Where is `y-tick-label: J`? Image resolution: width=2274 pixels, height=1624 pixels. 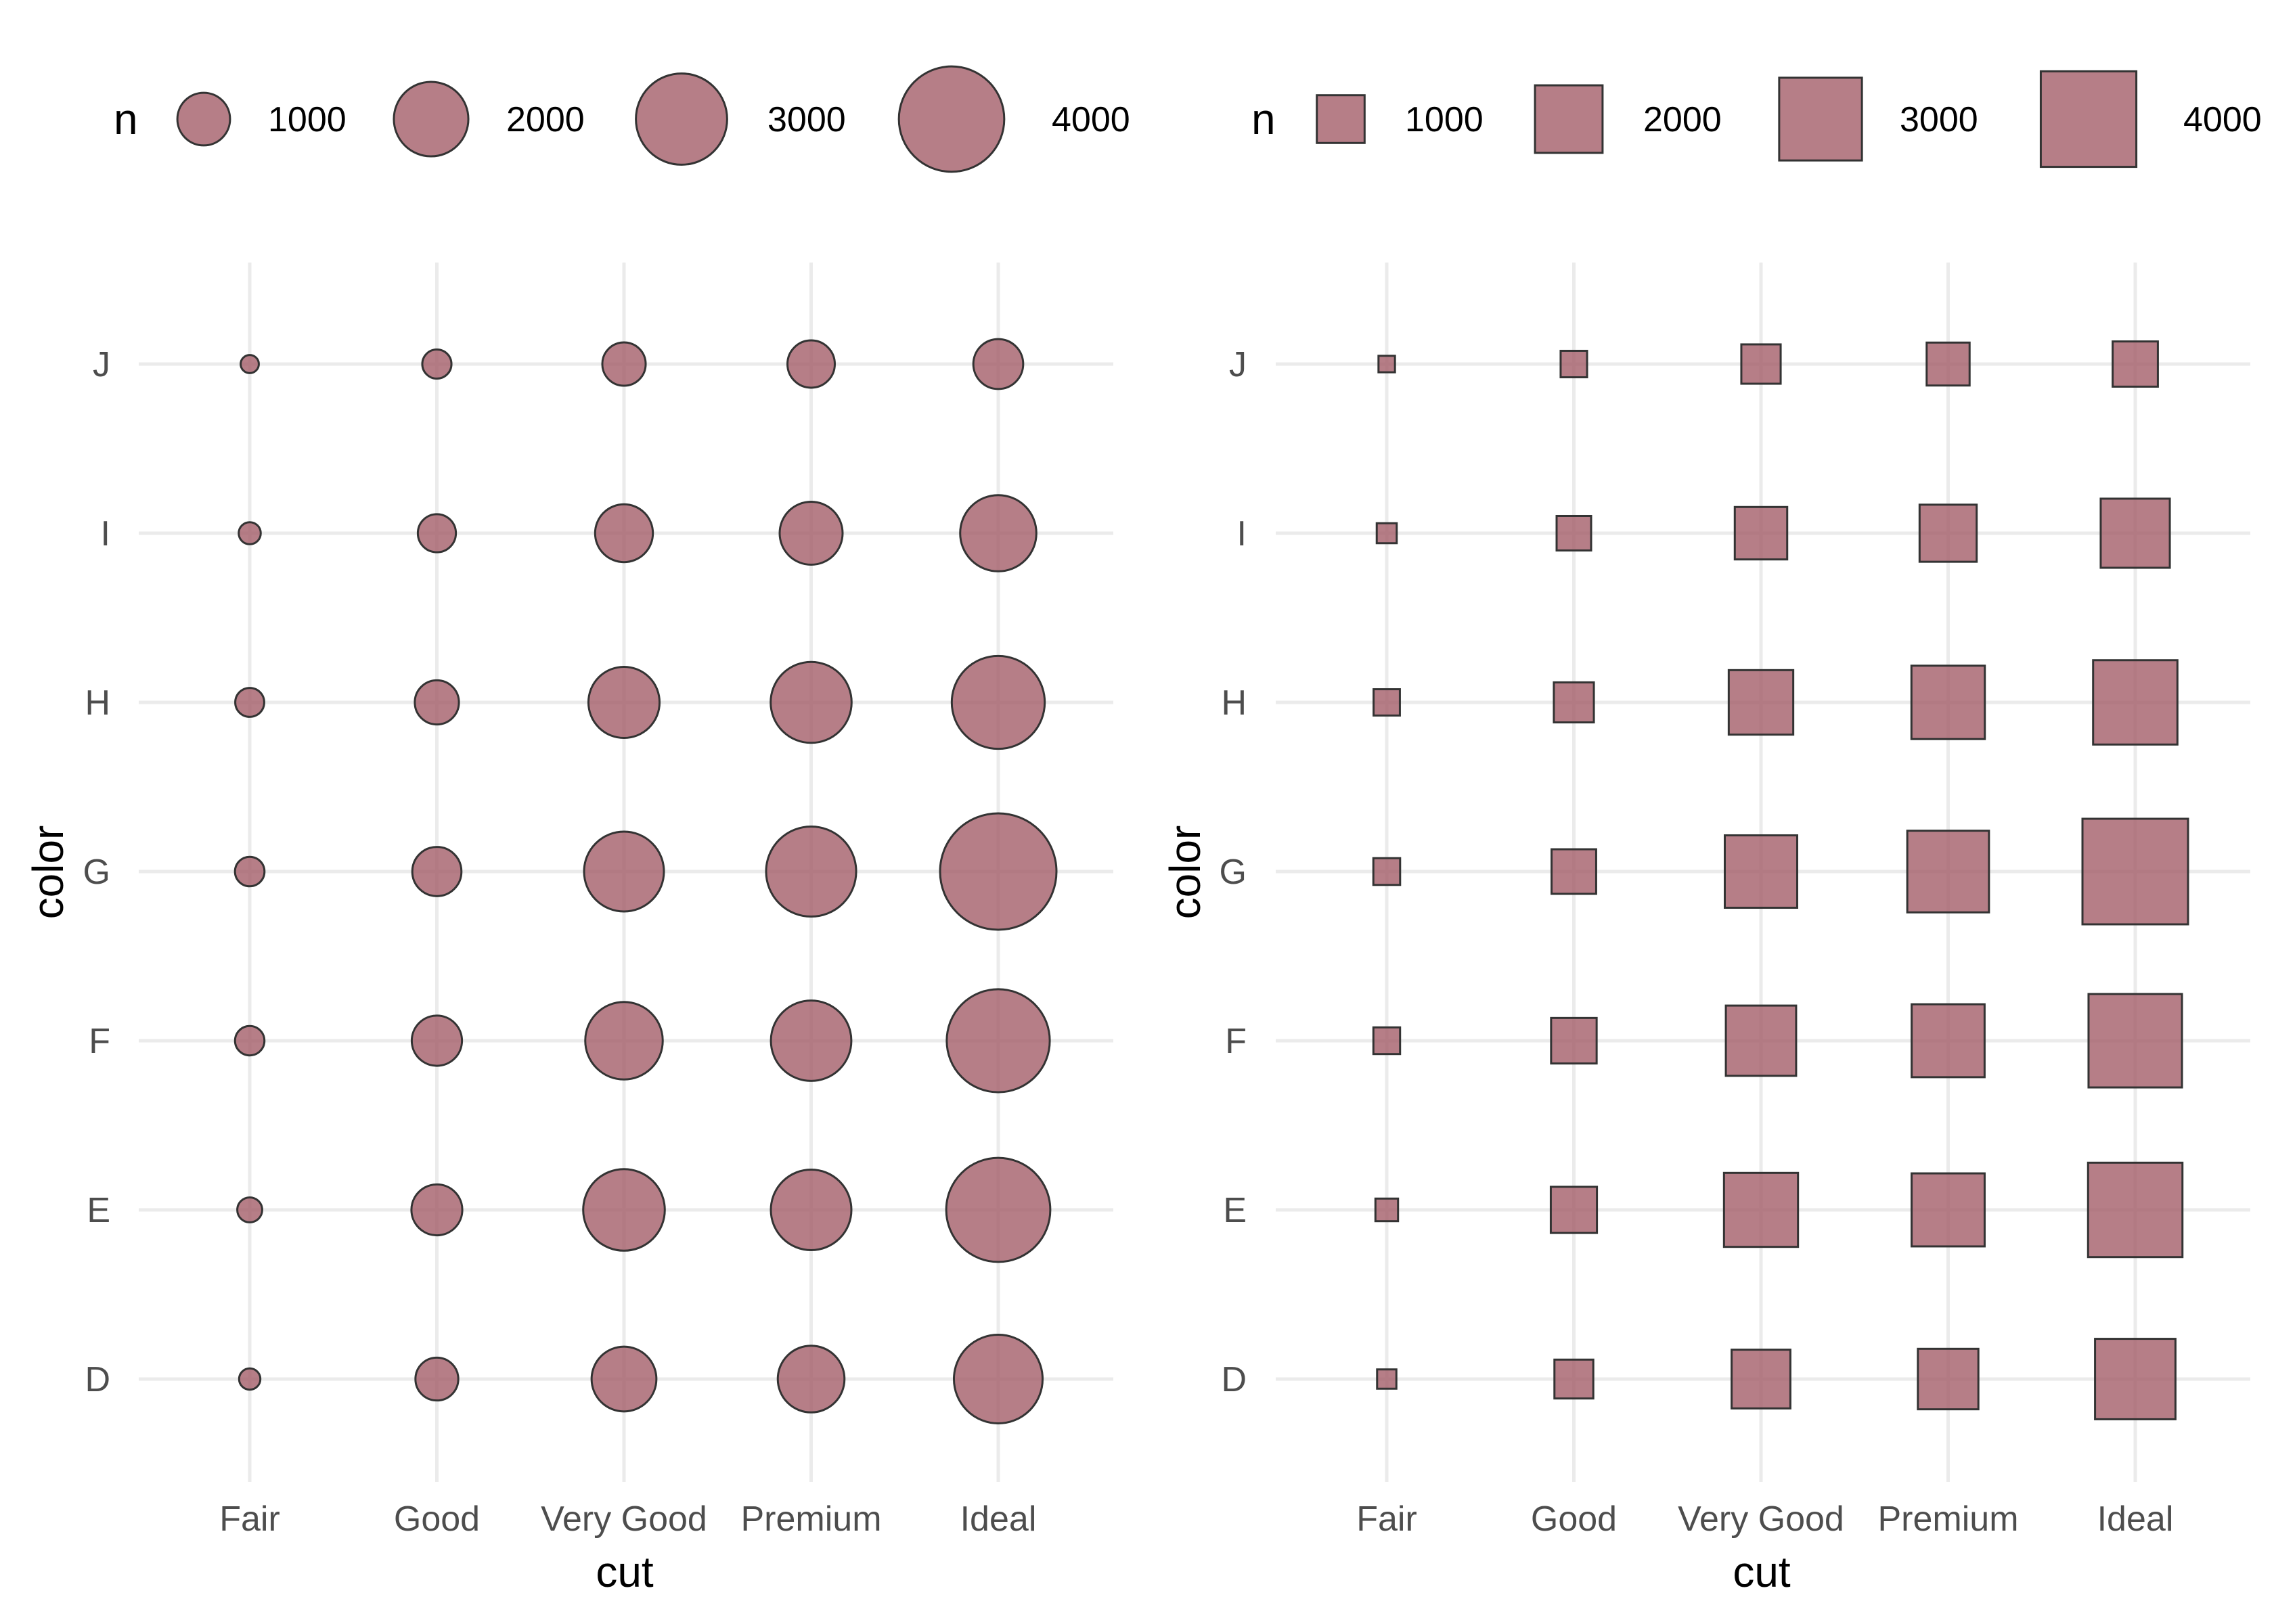
y-tick-label: J is located at coordinates (1238, 364).